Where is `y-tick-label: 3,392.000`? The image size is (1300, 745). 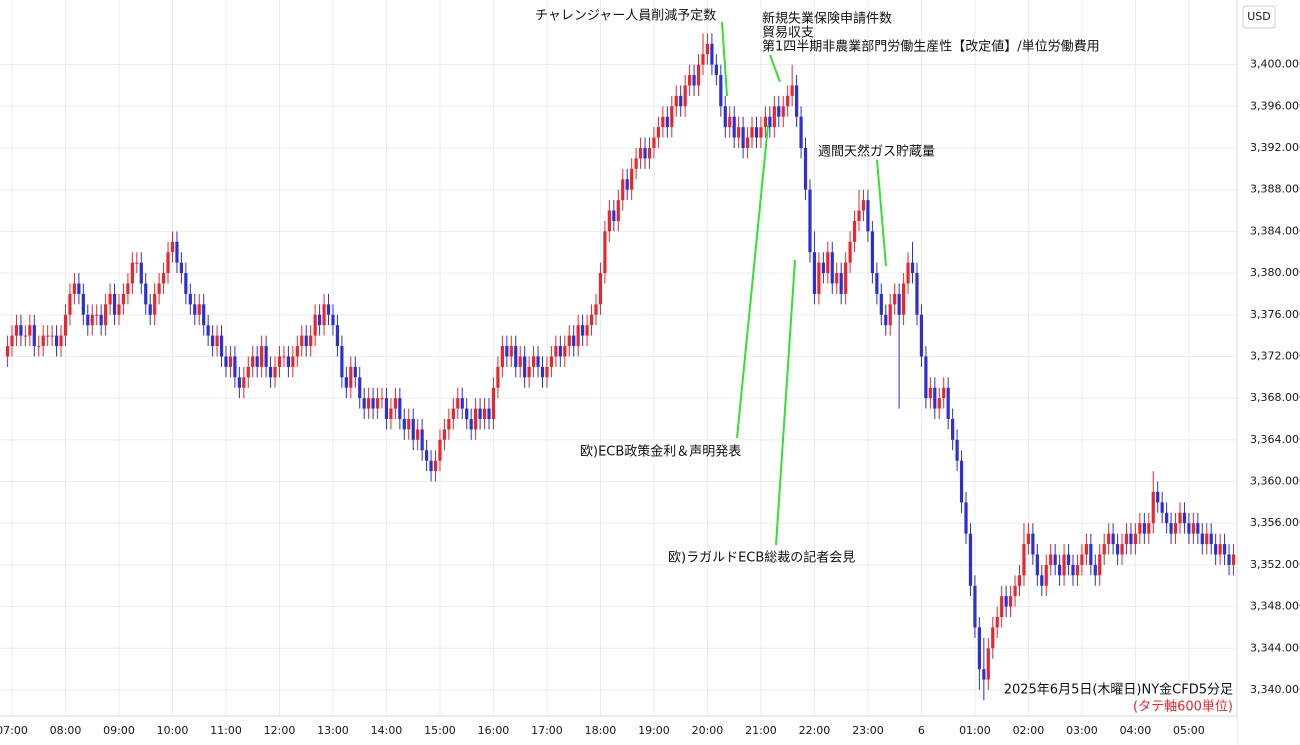 y-tick-label: 3,392.000 is located at coordinates (1275, 147).